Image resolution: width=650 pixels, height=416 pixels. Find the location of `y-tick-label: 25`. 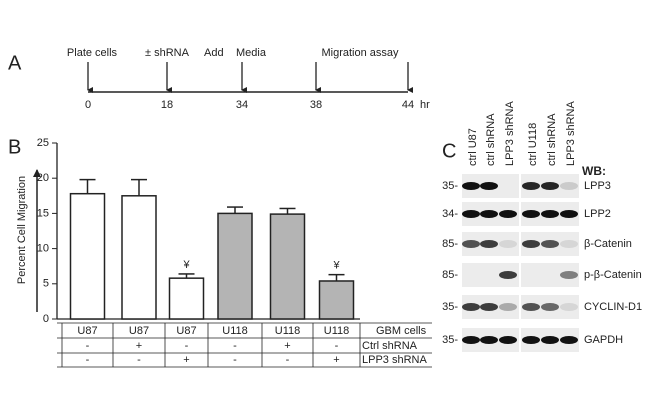

y-tick-label: 25 is located at coordinates (43, 143).